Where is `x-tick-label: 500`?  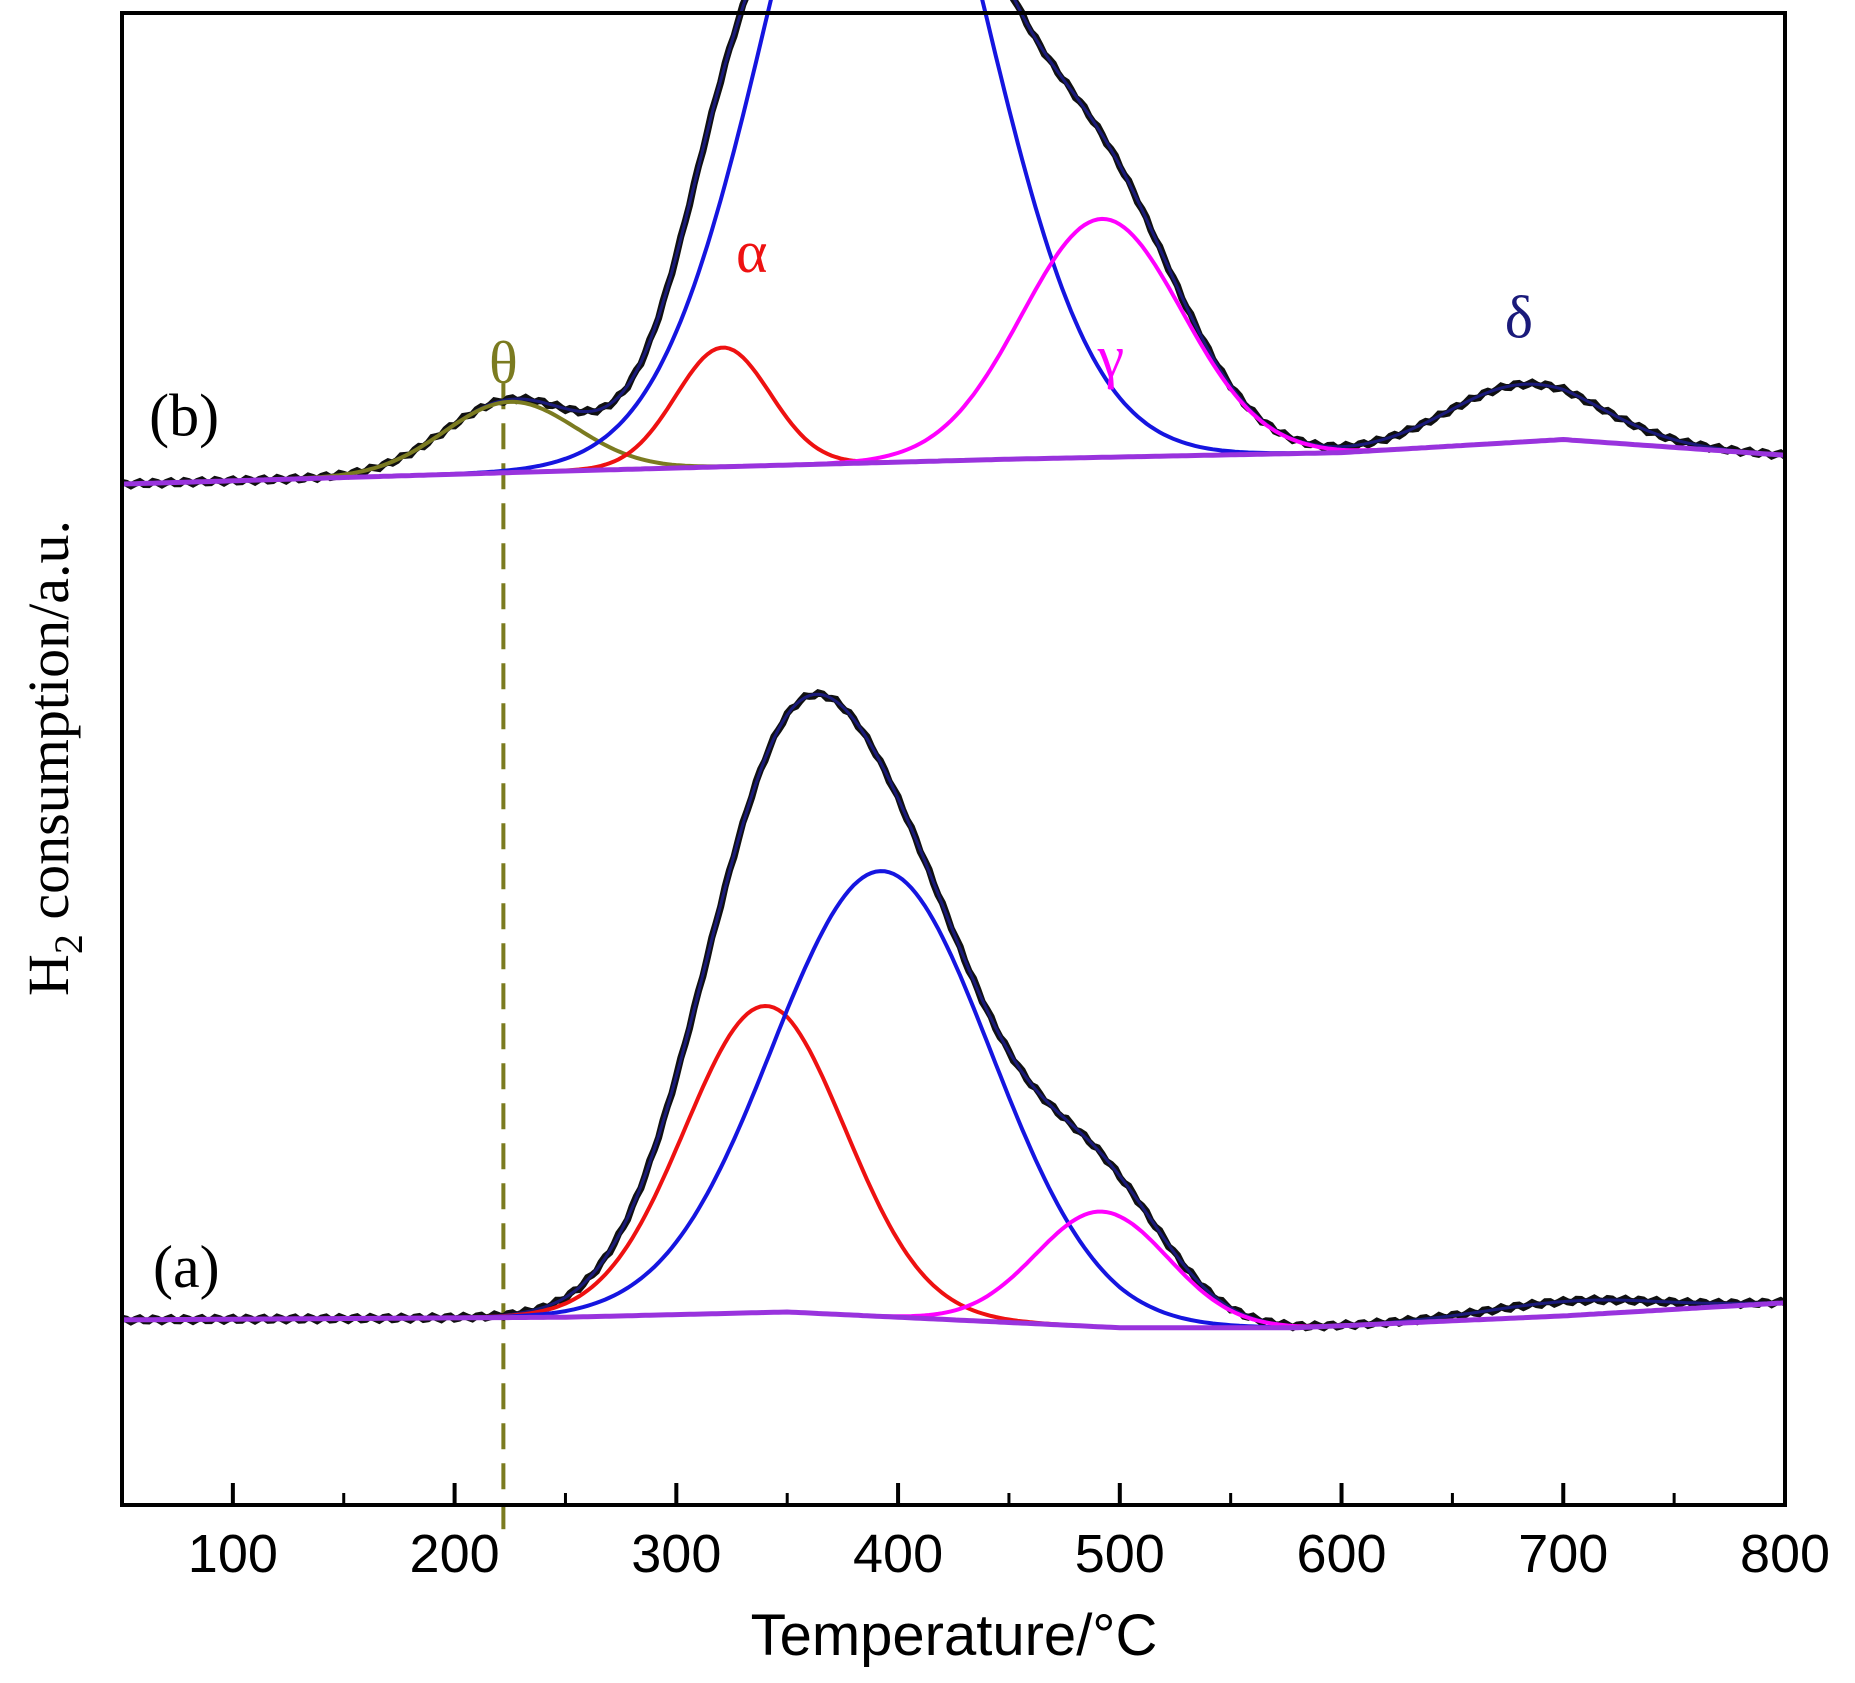 x-tick-label: 500 is located at coordinates (1120, 1554).